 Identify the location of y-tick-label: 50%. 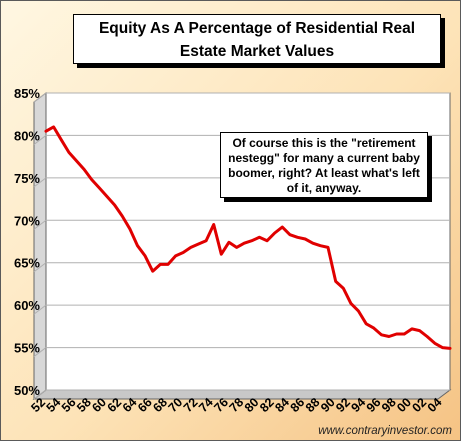
(27, 390).